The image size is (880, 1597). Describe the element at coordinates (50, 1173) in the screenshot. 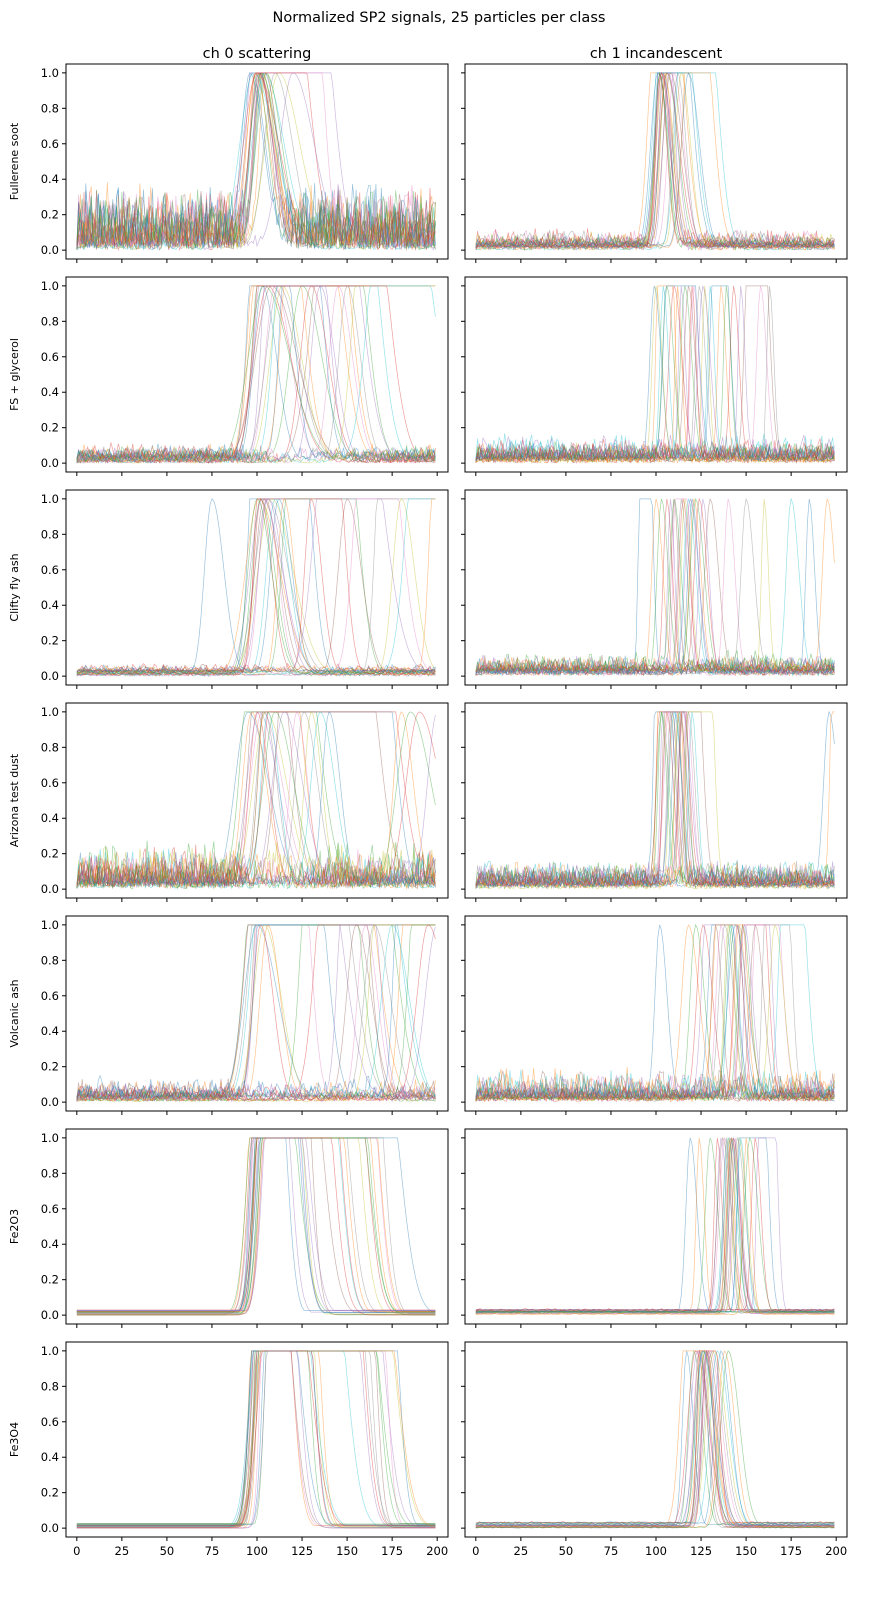

I see `y-tick-label: 0.8` at that location.